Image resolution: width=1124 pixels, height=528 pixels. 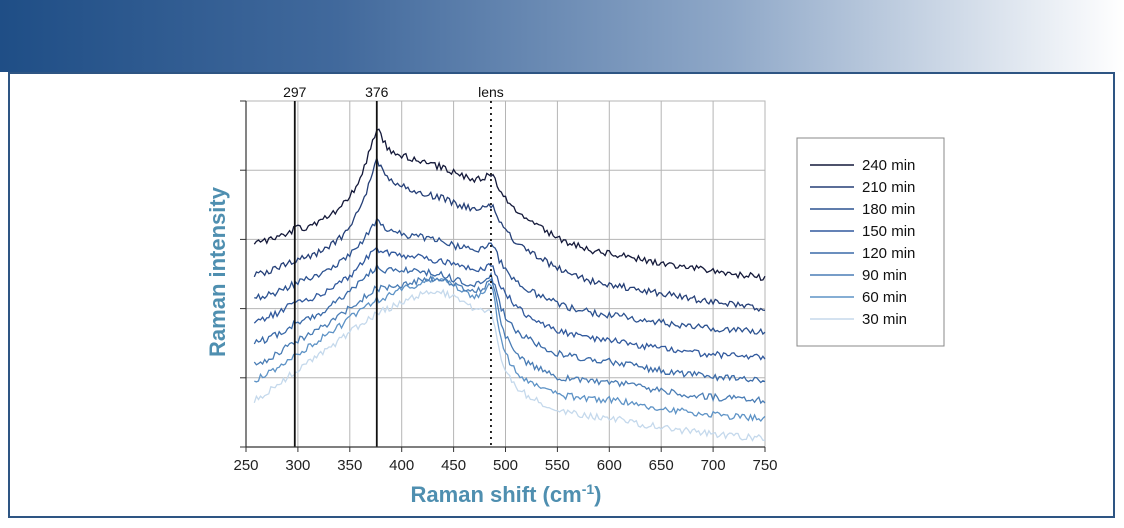 I want to click on reference-label-376: 376, so click(x=377, y=92).